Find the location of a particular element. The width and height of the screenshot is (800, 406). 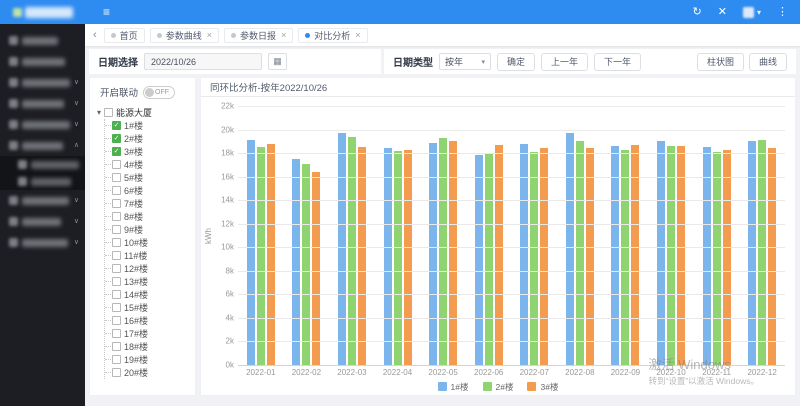

tree-item: 19#楼 is located at coordinates (148, 359).